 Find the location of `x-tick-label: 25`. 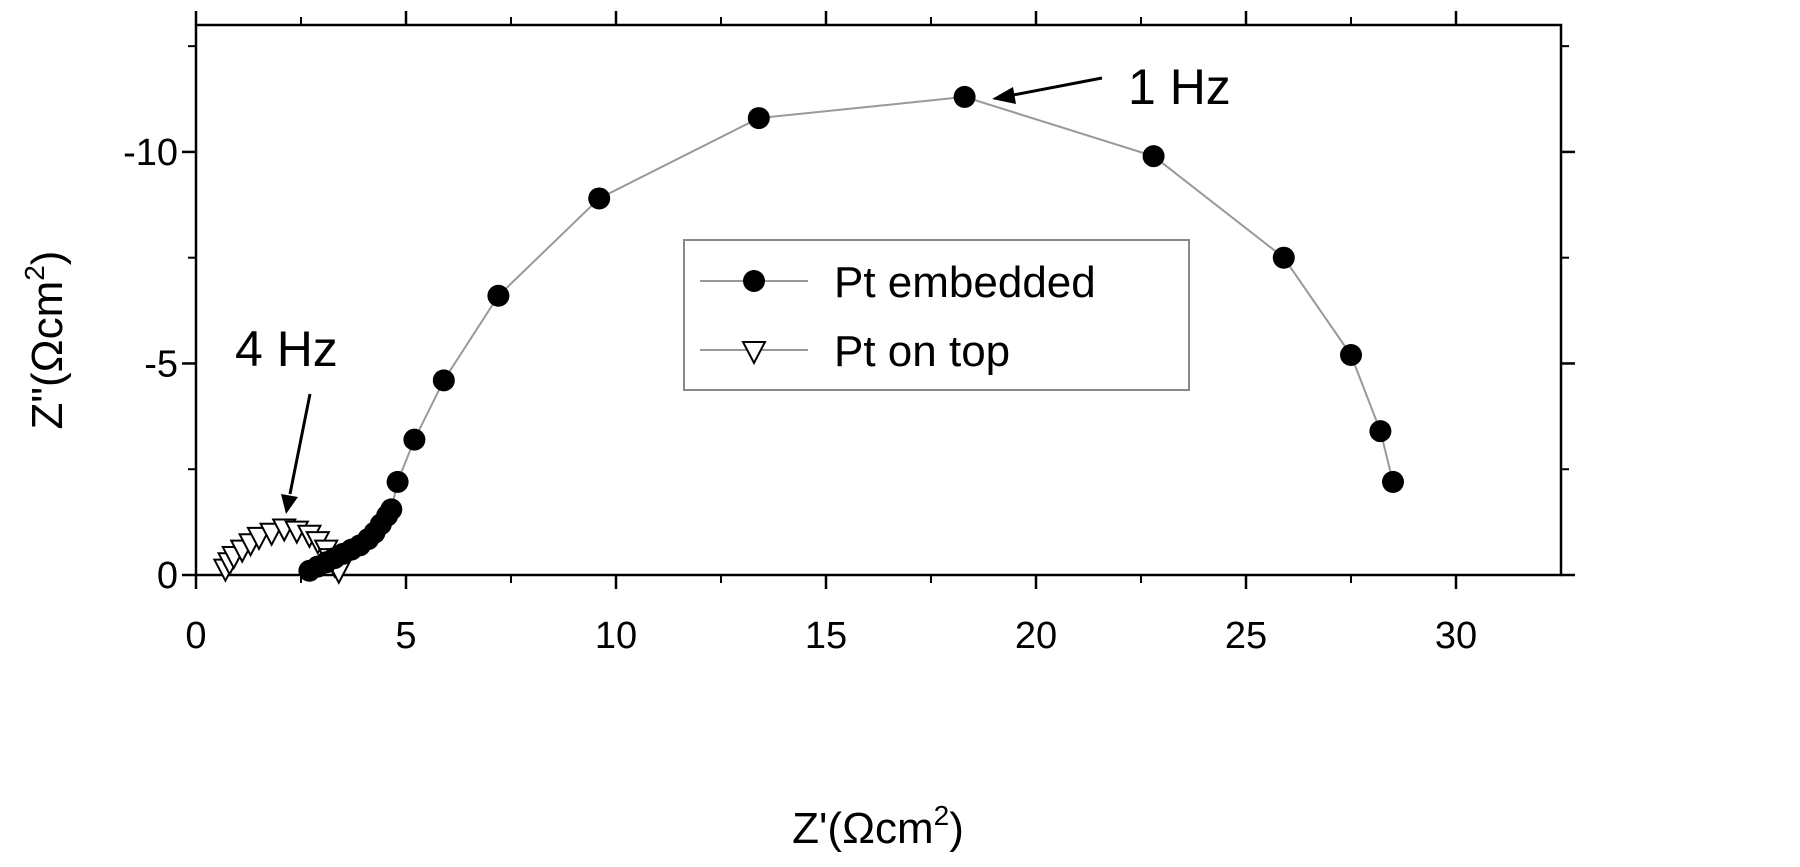

x-tick-label: 25 is located at coordinates (1246, 636).